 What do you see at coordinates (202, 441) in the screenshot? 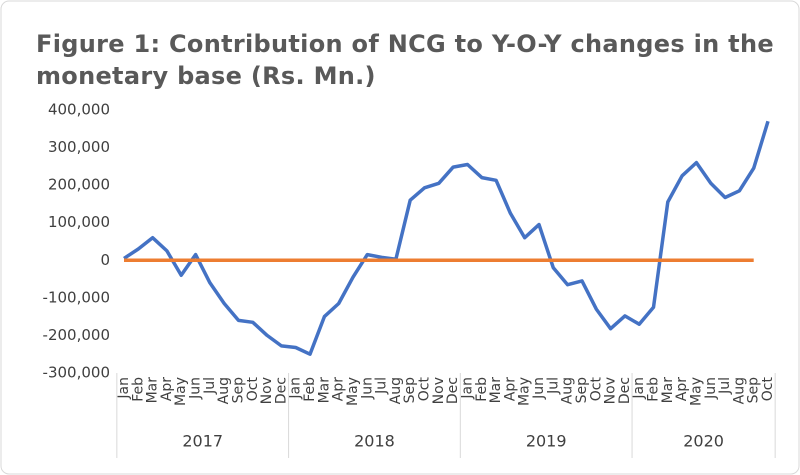
I see `x-group-label: 2017` at bounding box center [202, 441].